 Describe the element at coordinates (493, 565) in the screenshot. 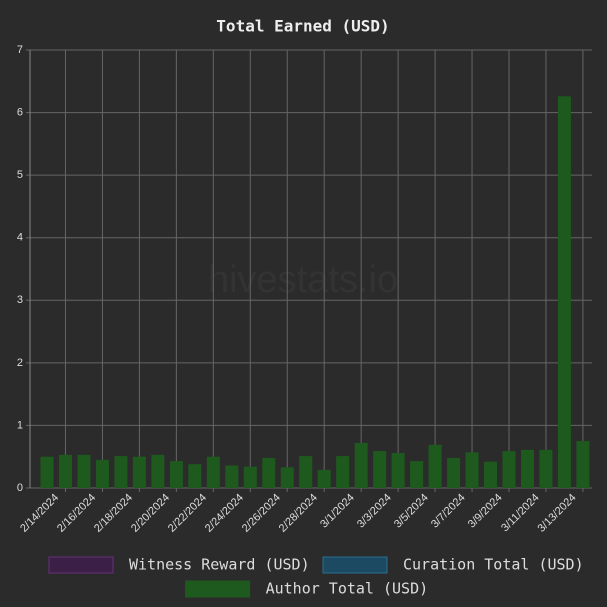

I see `legend-label: Curation Total (USD)` at that location.